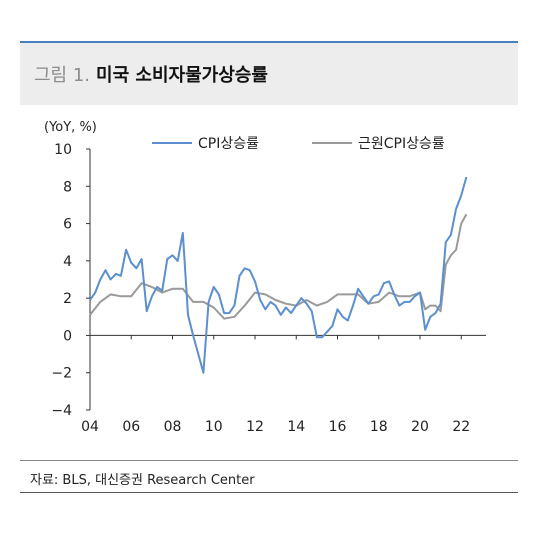 The width and height of the screenshot is (540, 533). Describe the element at coordinates (70, 127) in the screenshot. I see `y-unit-label: (YoY, %)` at that location.